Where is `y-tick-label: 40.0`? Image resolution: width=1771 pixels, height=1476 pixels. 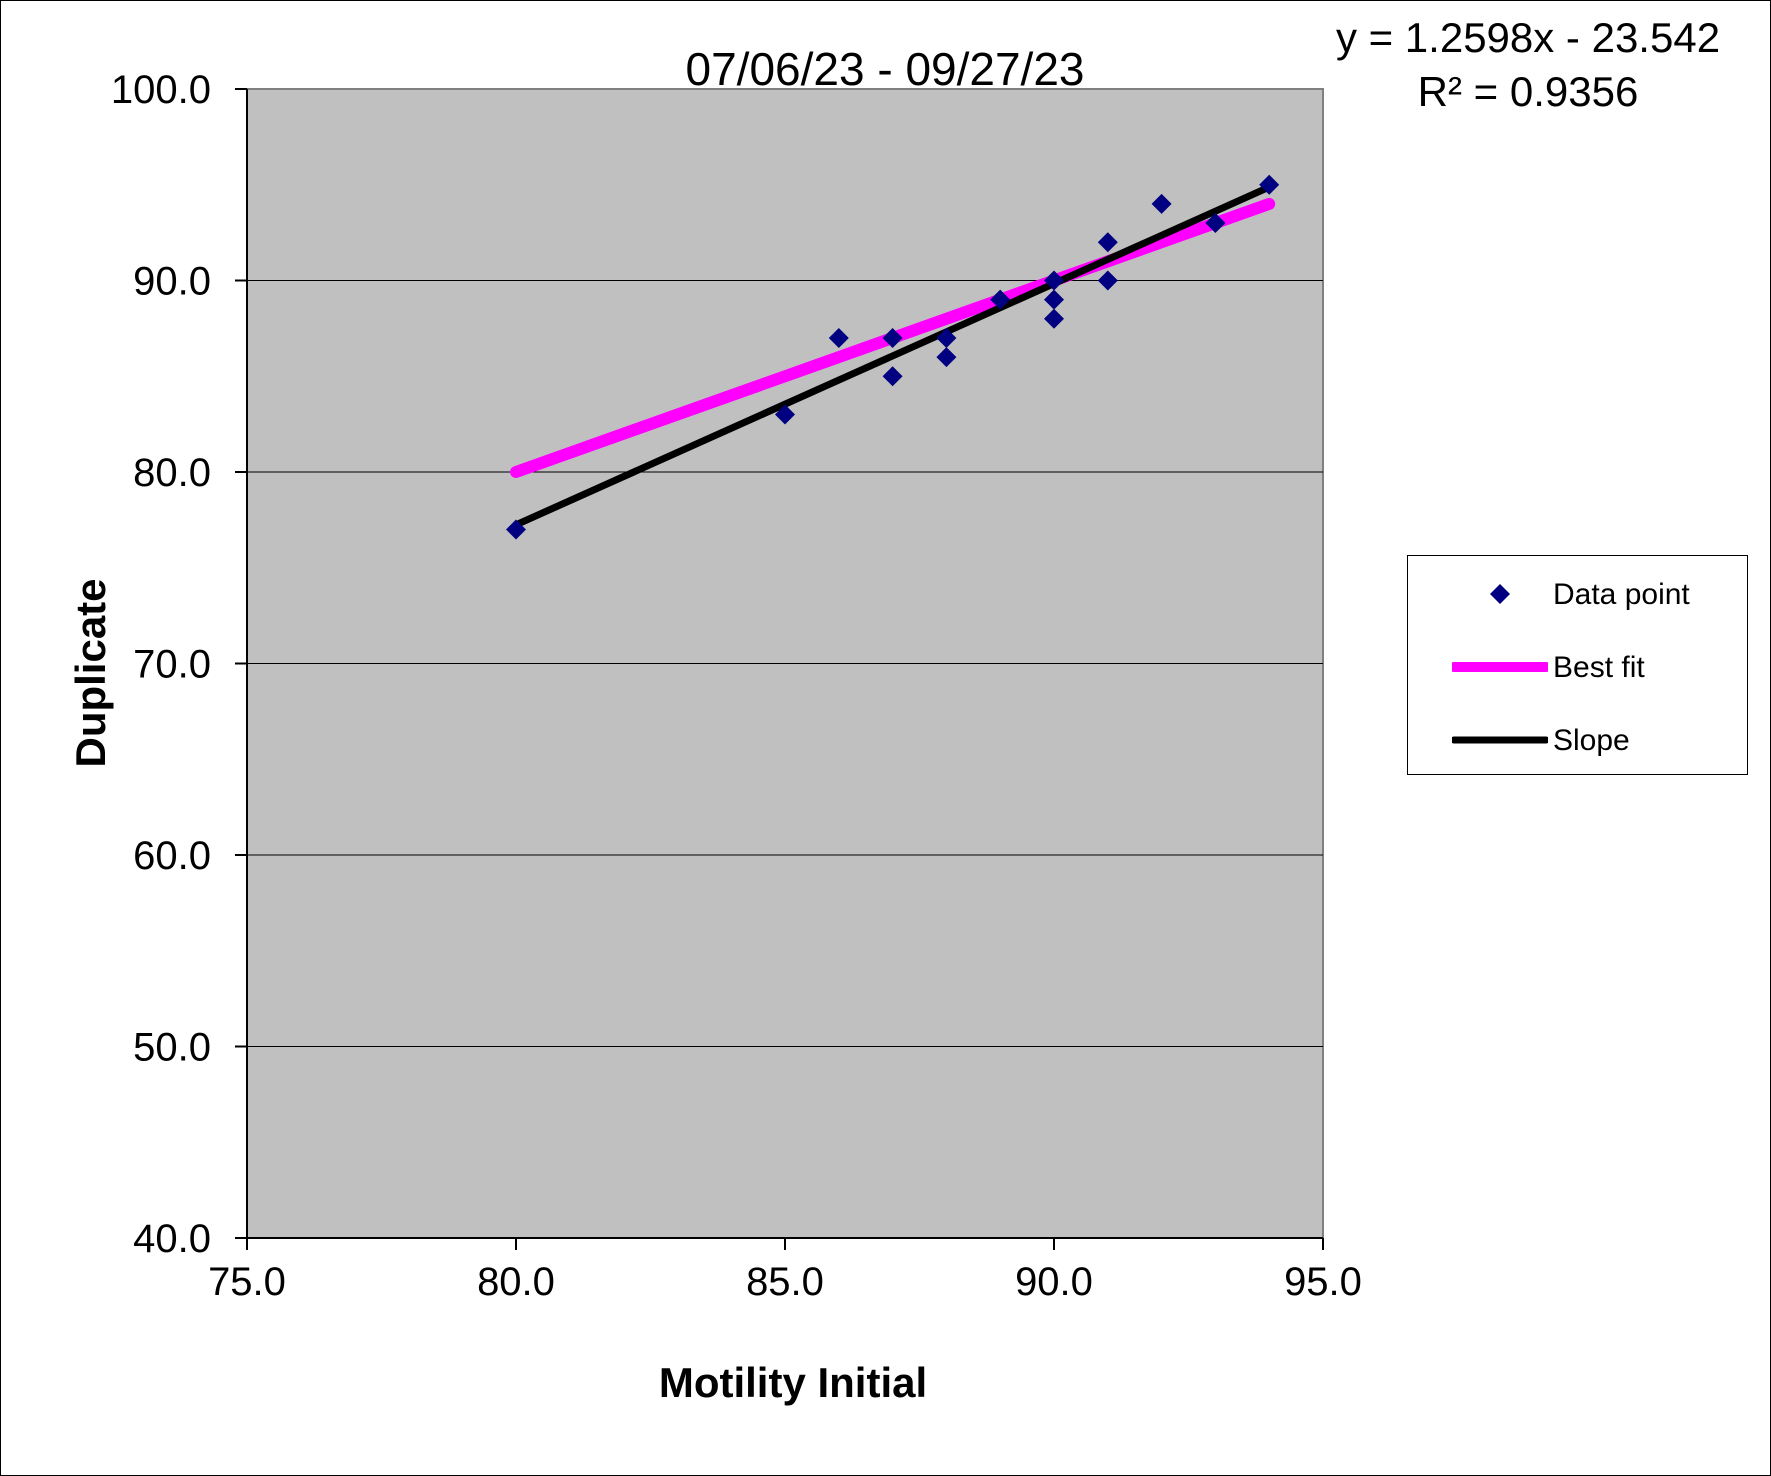
y-tick-label: 40.0 is located at coordinates (172, 1239).